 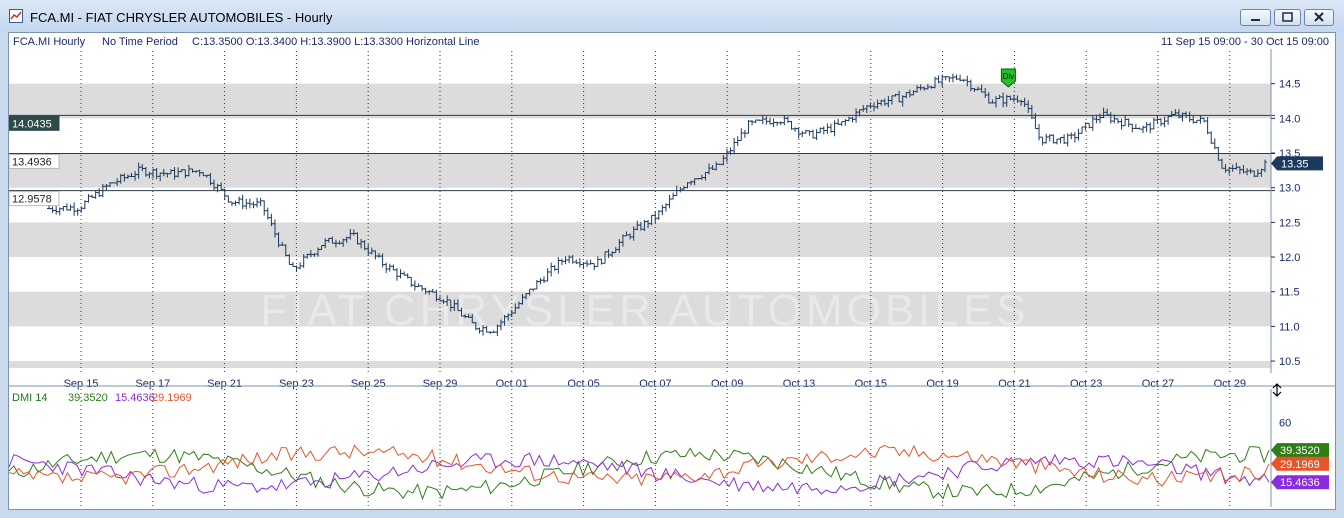 What do you see at coordinates (1277, 390) in the screenshot?
I see `resize-handle-icon` at bounding box center [1277, 390].